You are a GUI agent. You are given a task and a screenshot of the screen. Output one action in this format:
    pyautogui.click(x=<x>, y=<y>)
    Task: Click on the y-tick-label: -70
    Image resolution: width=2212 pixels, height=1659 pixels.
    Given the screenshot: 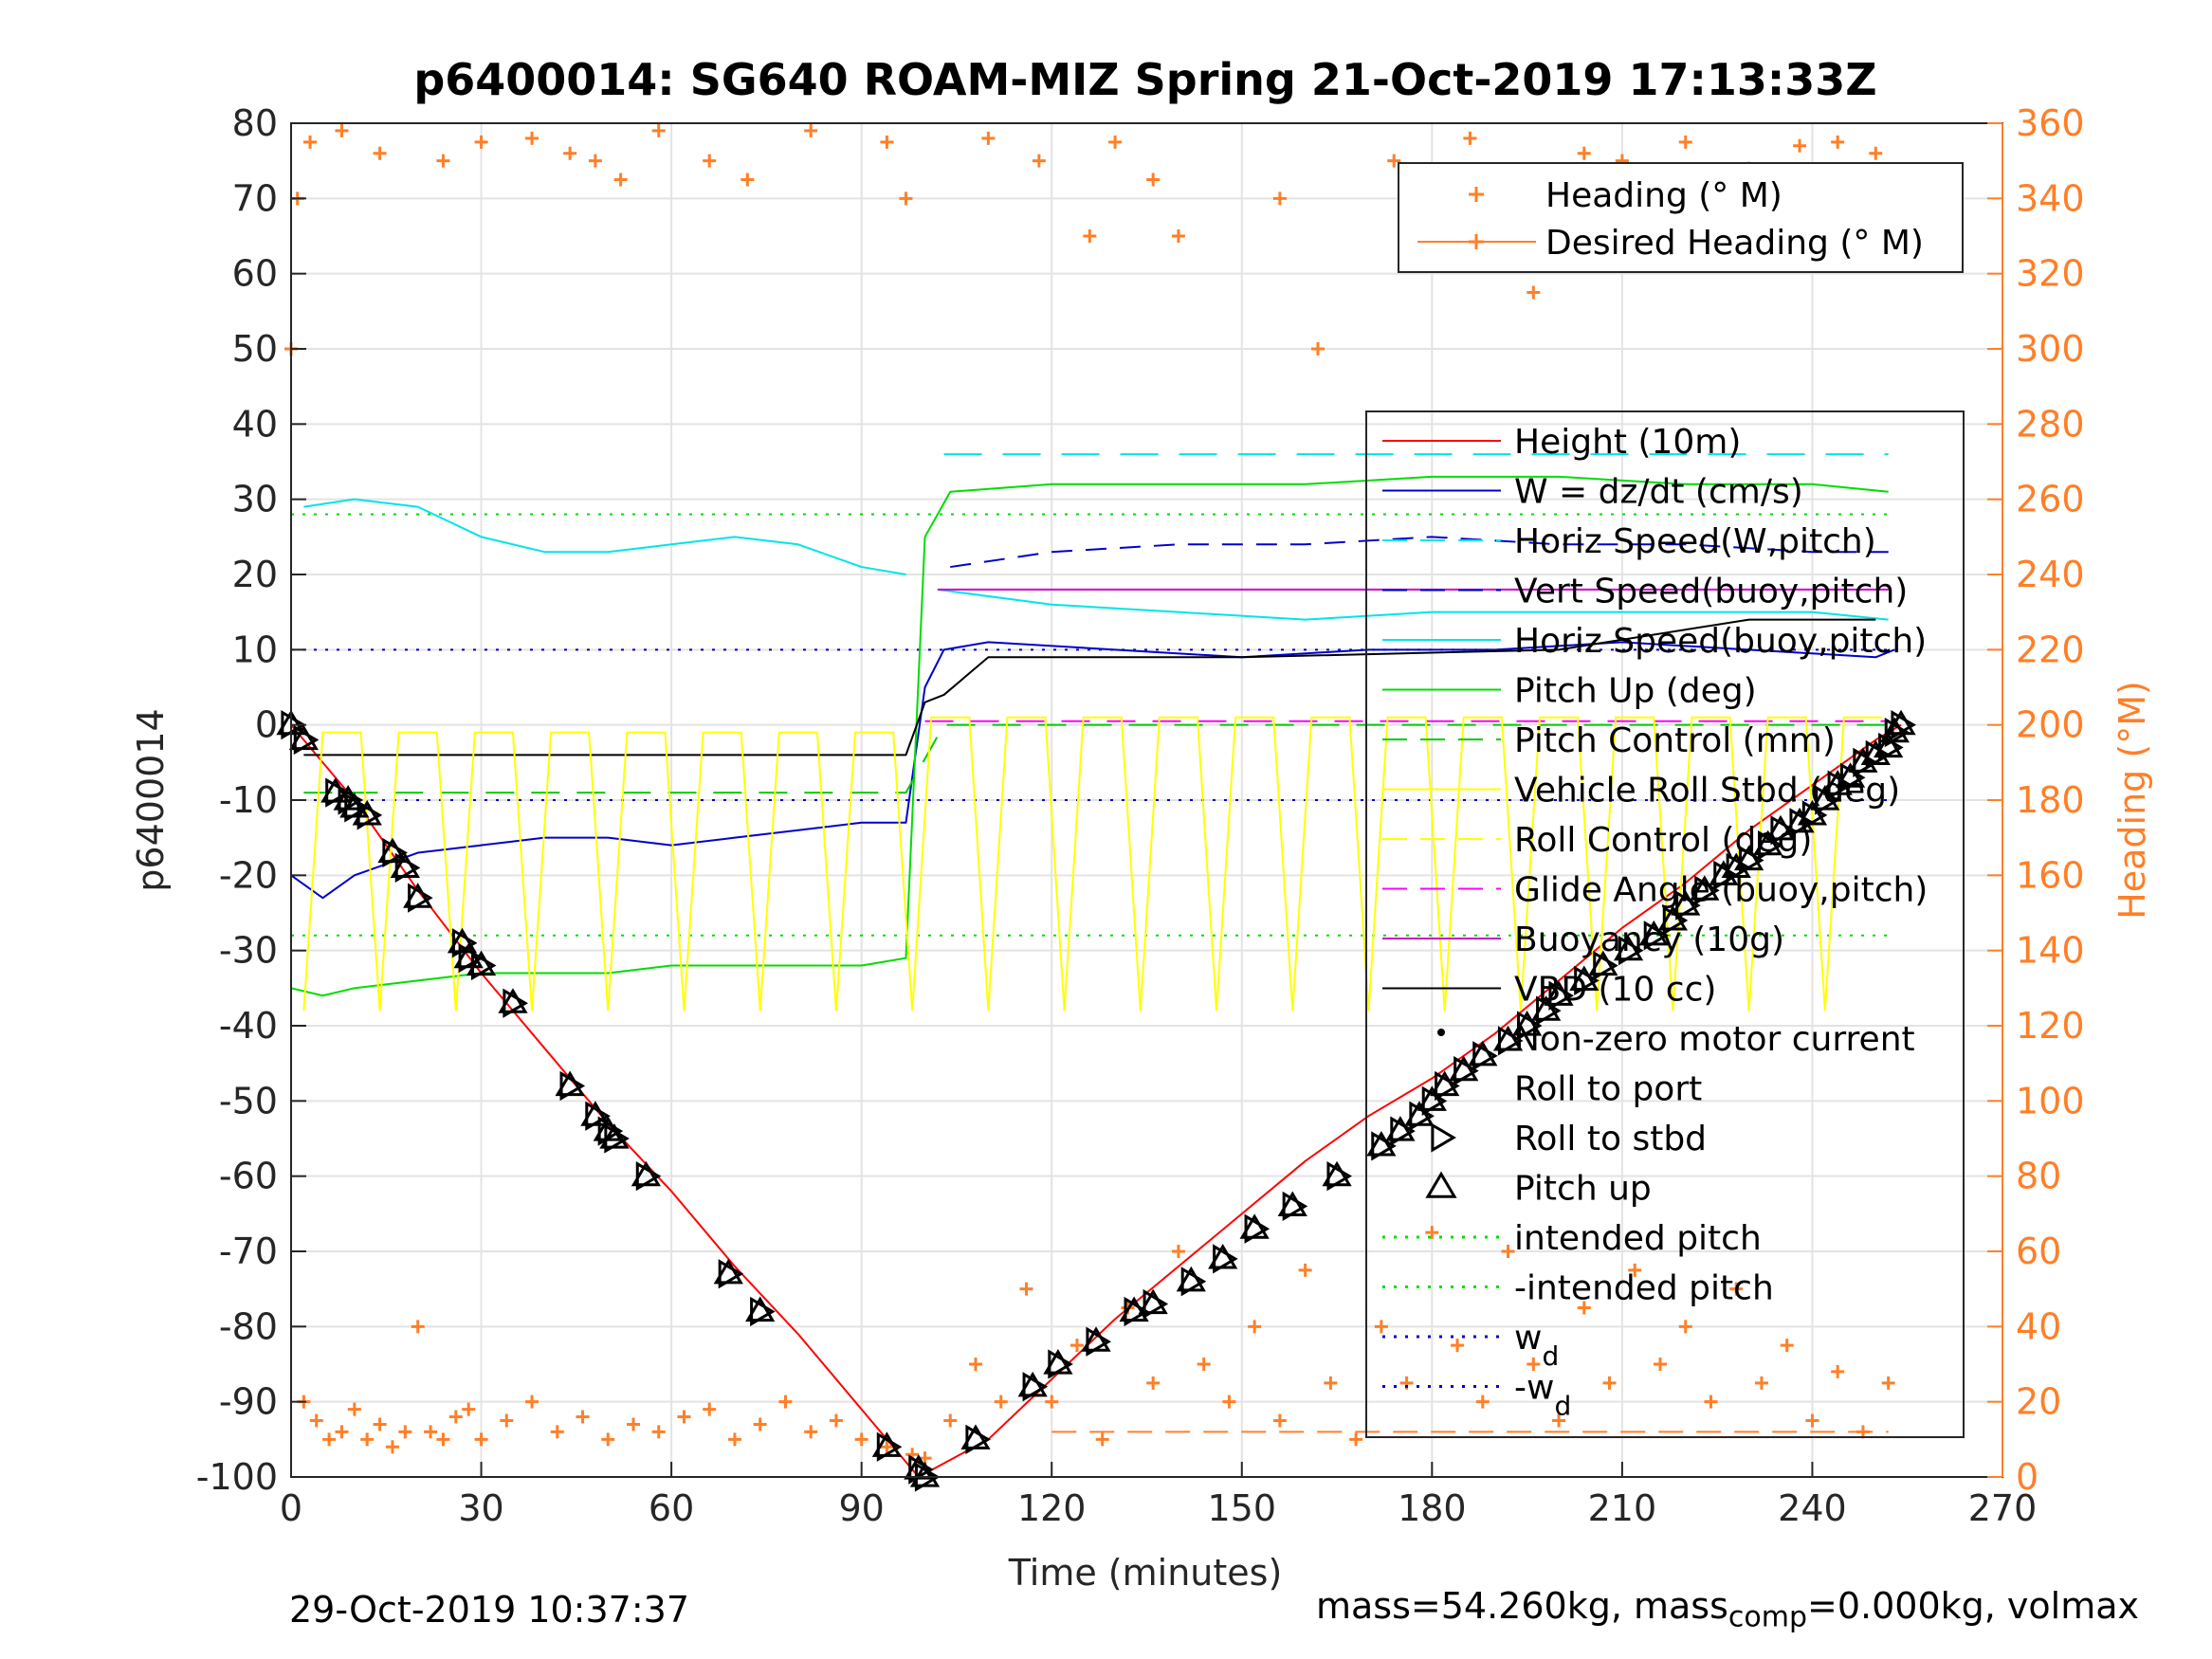 What is the action you would take?
    pyautogui.click(x=248, y=1251)
    